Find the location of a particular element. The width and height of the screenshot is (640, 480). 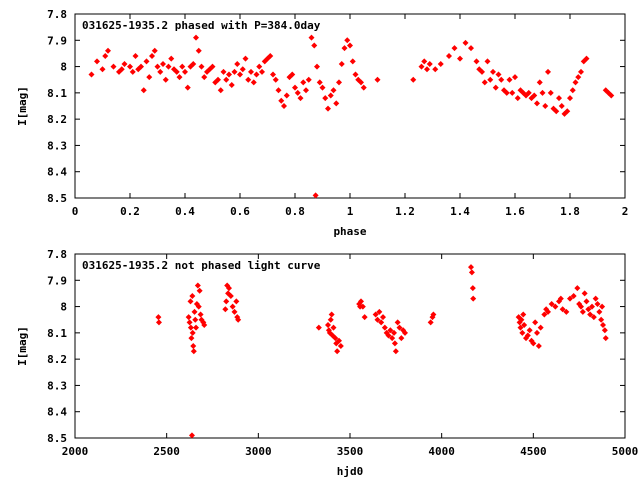

y-tick-label: 7.9 is located at coordinates (57, 40).